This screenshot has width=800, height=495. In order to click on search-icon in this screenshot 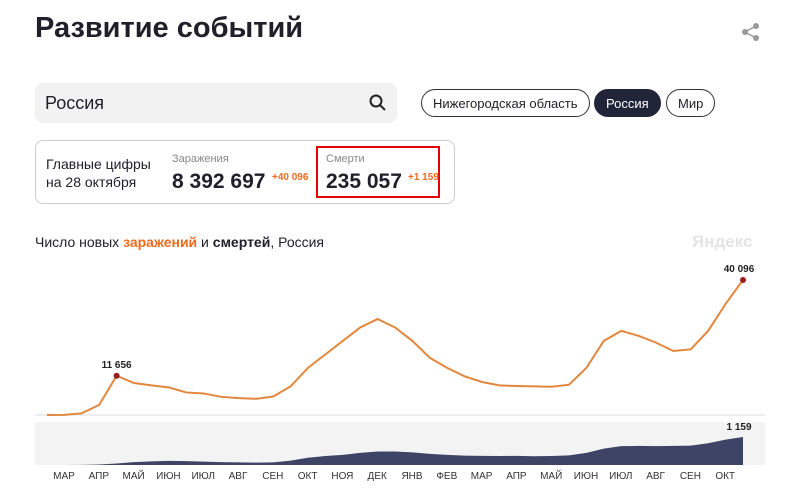, I will do `click(378, 103)`.